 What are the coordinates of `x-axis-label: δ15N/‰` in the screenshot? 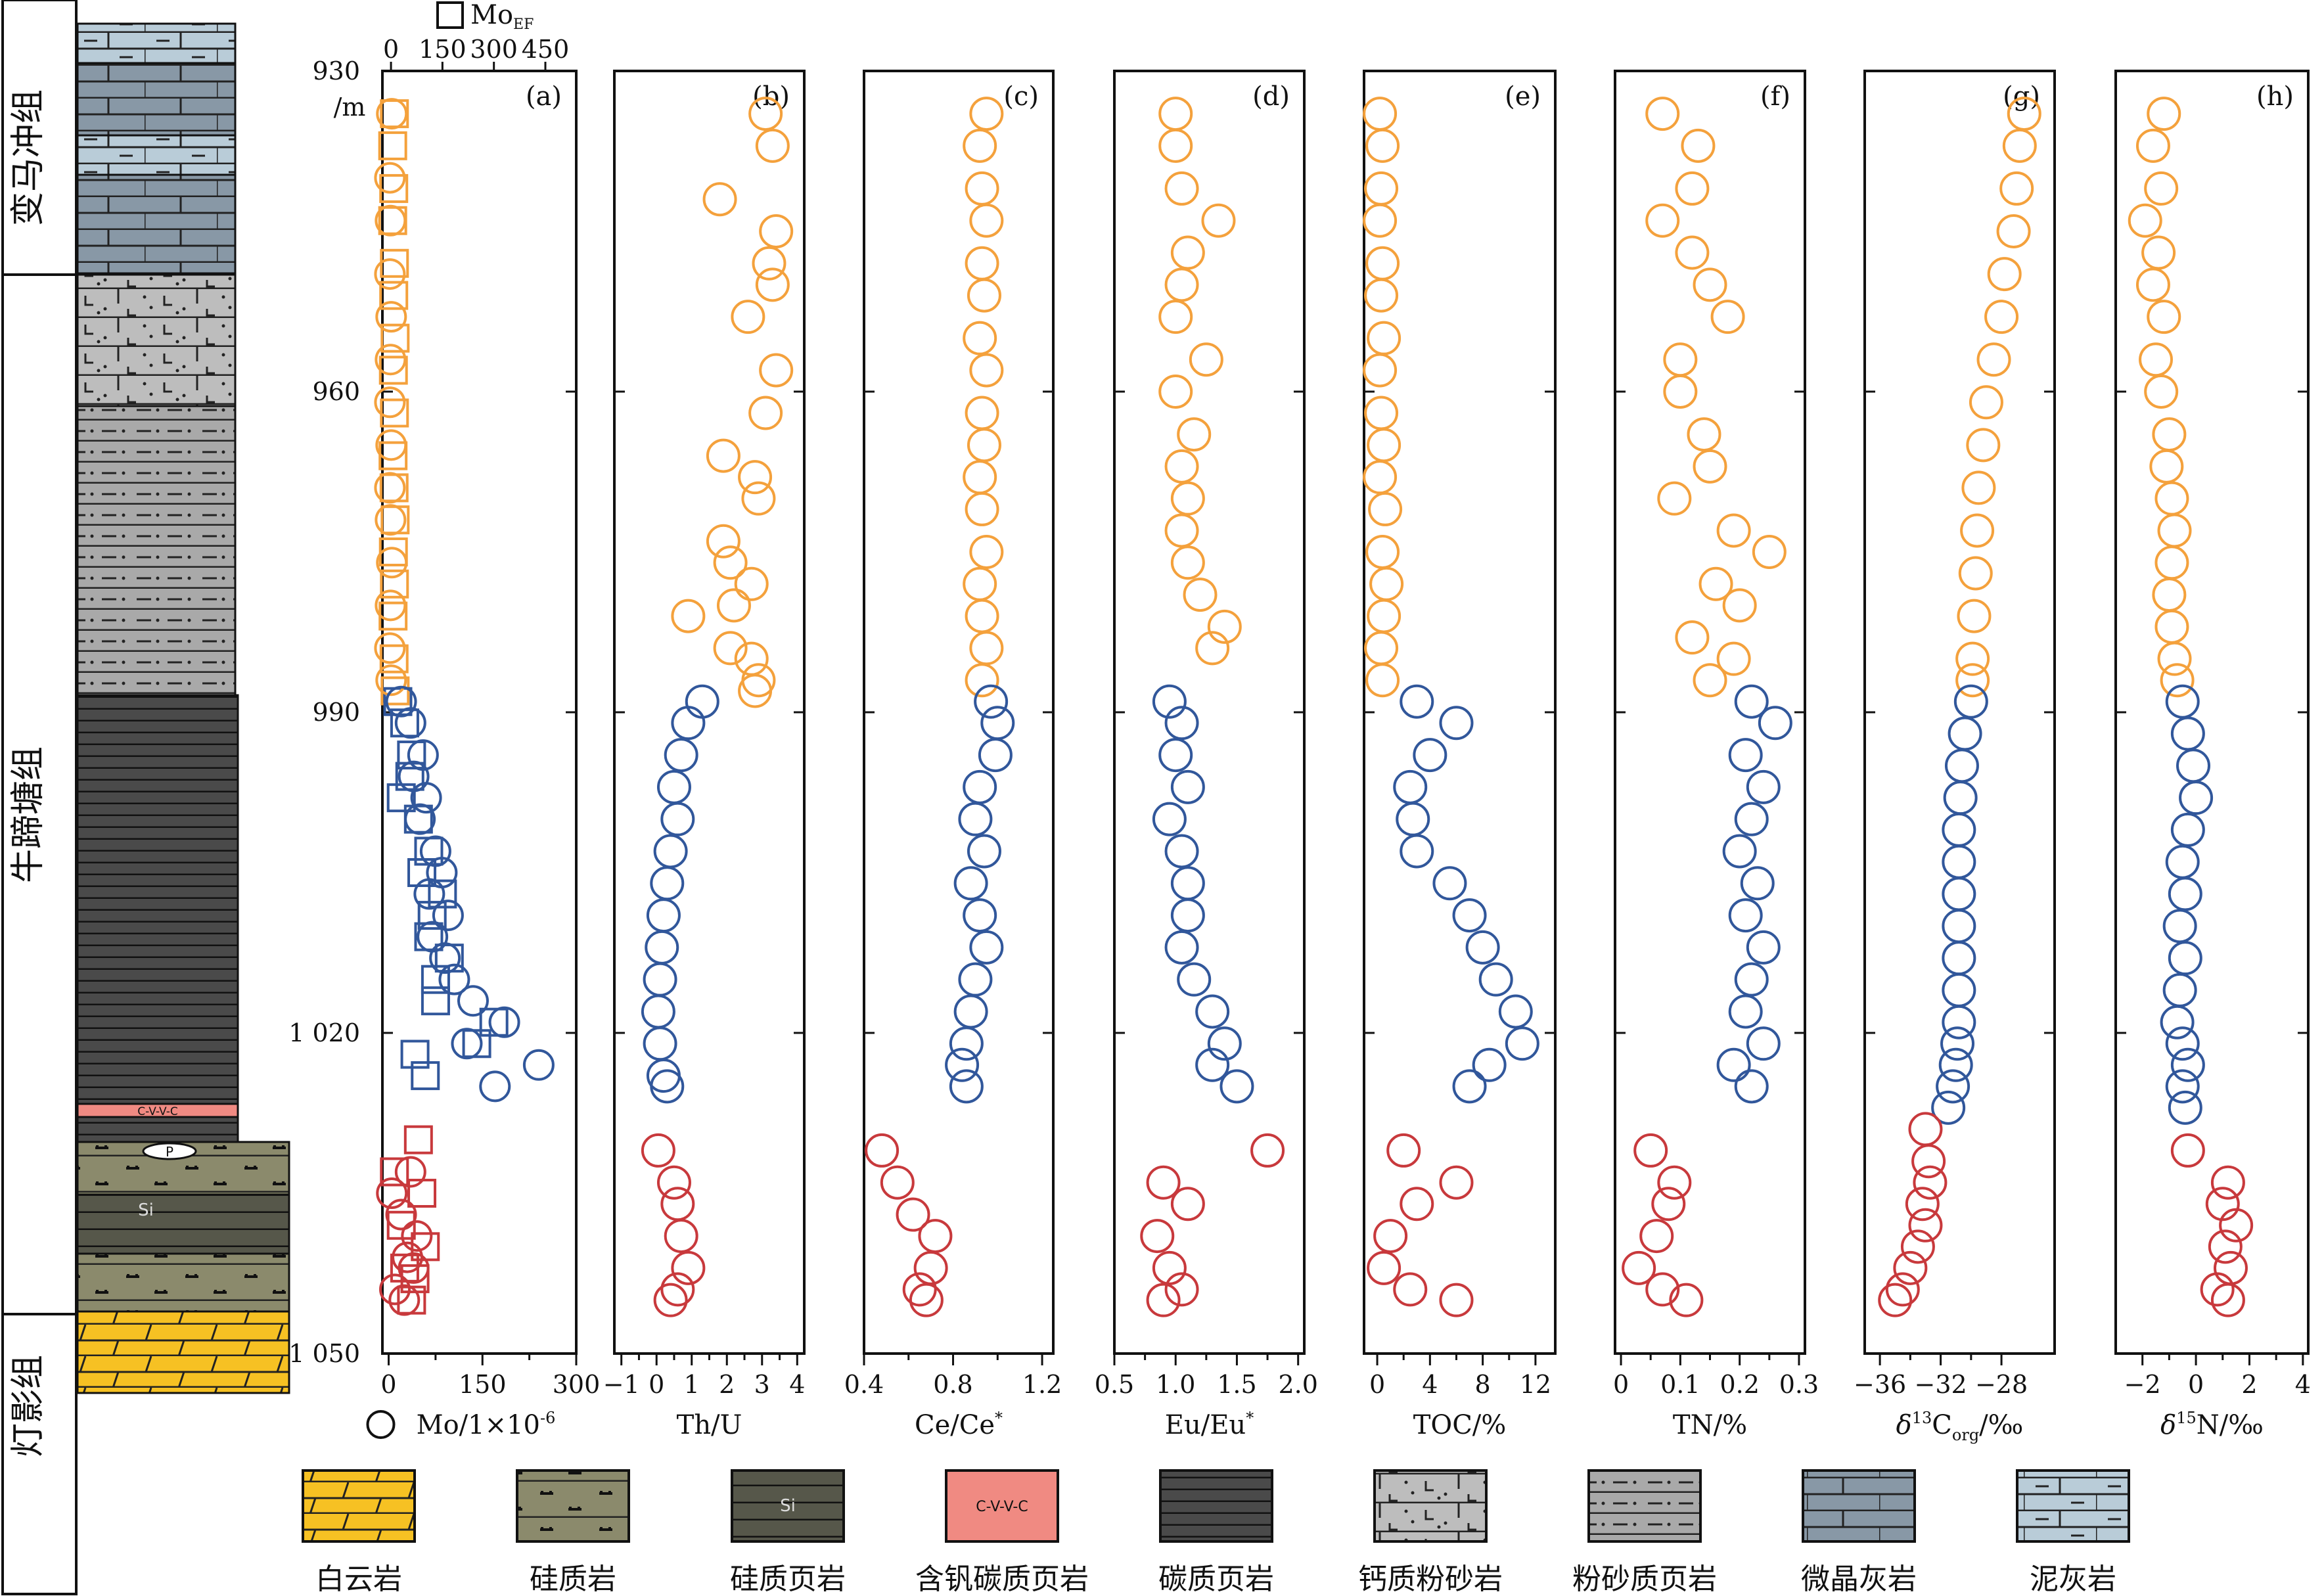 It's located at (2212, 1424).